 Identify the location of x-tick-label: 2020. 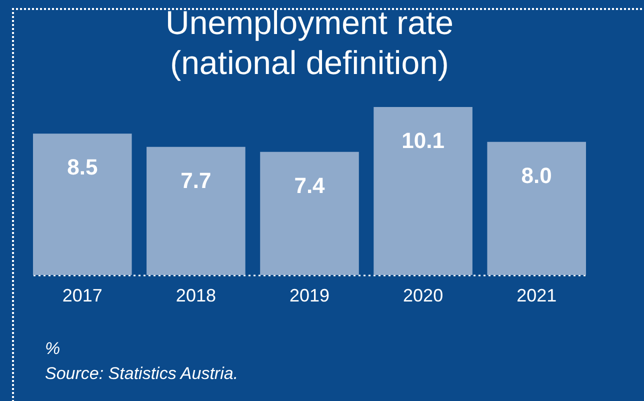
(423, 296).